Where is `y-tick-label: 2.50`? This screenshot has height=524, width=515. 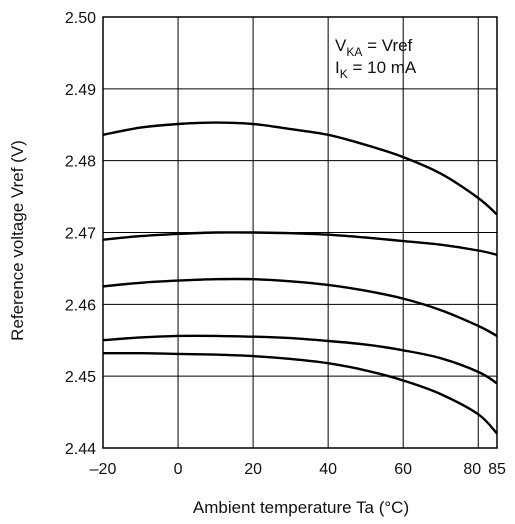 y-tick-label: 2.50 is located at coordinates (80, 18).